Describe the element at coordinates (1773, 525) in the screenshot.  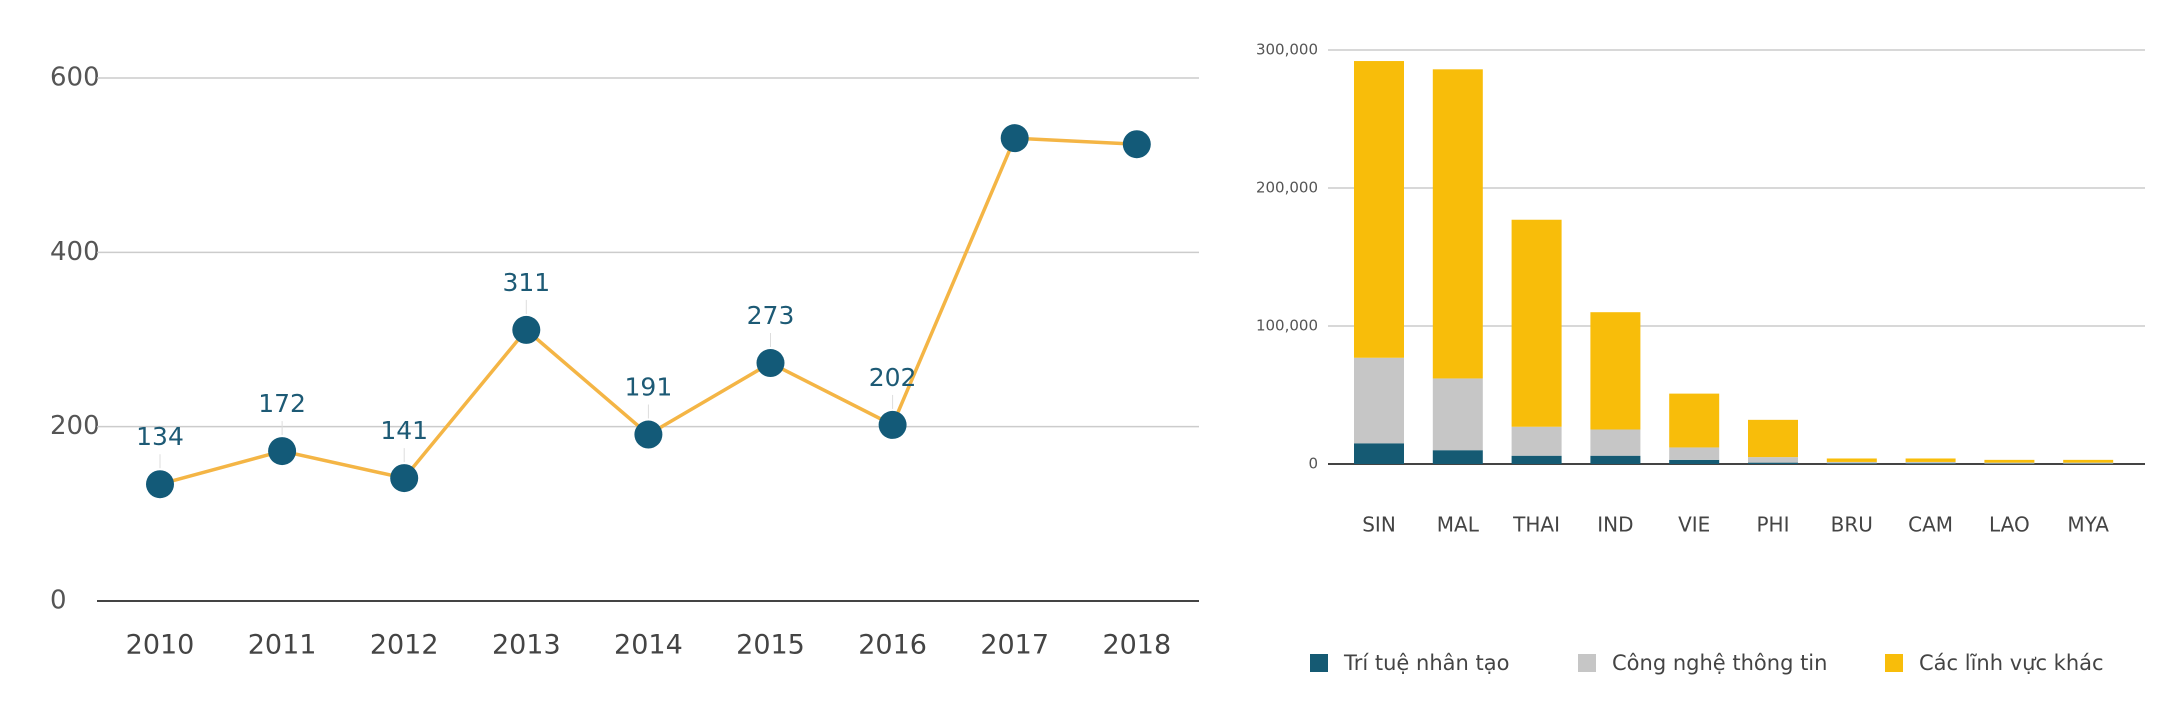
I see `x-tick-label: PHI` at that location.